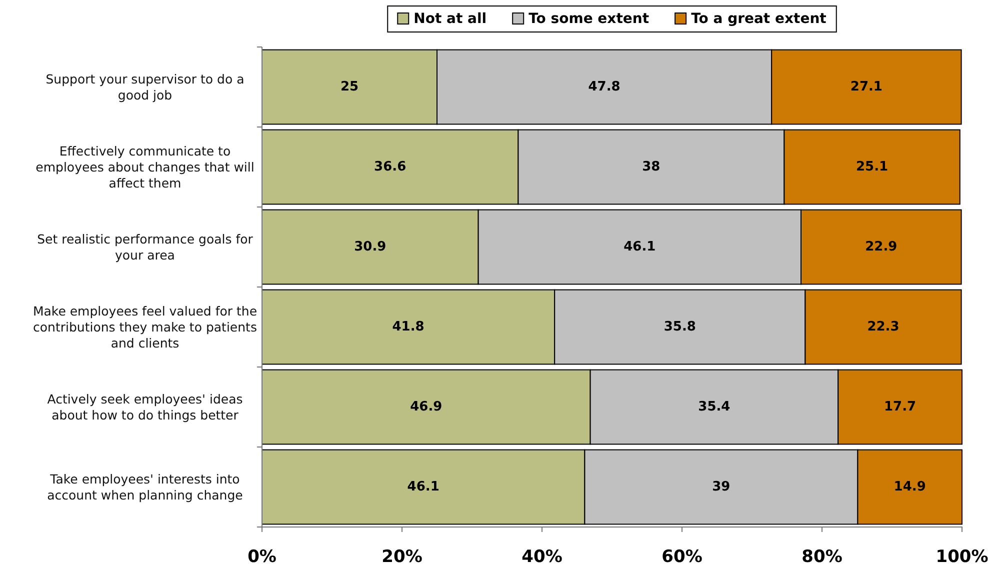  Describe the element at coordinates (450, 19) in the screenshot. I see `legend-label: Not at all` at that location.